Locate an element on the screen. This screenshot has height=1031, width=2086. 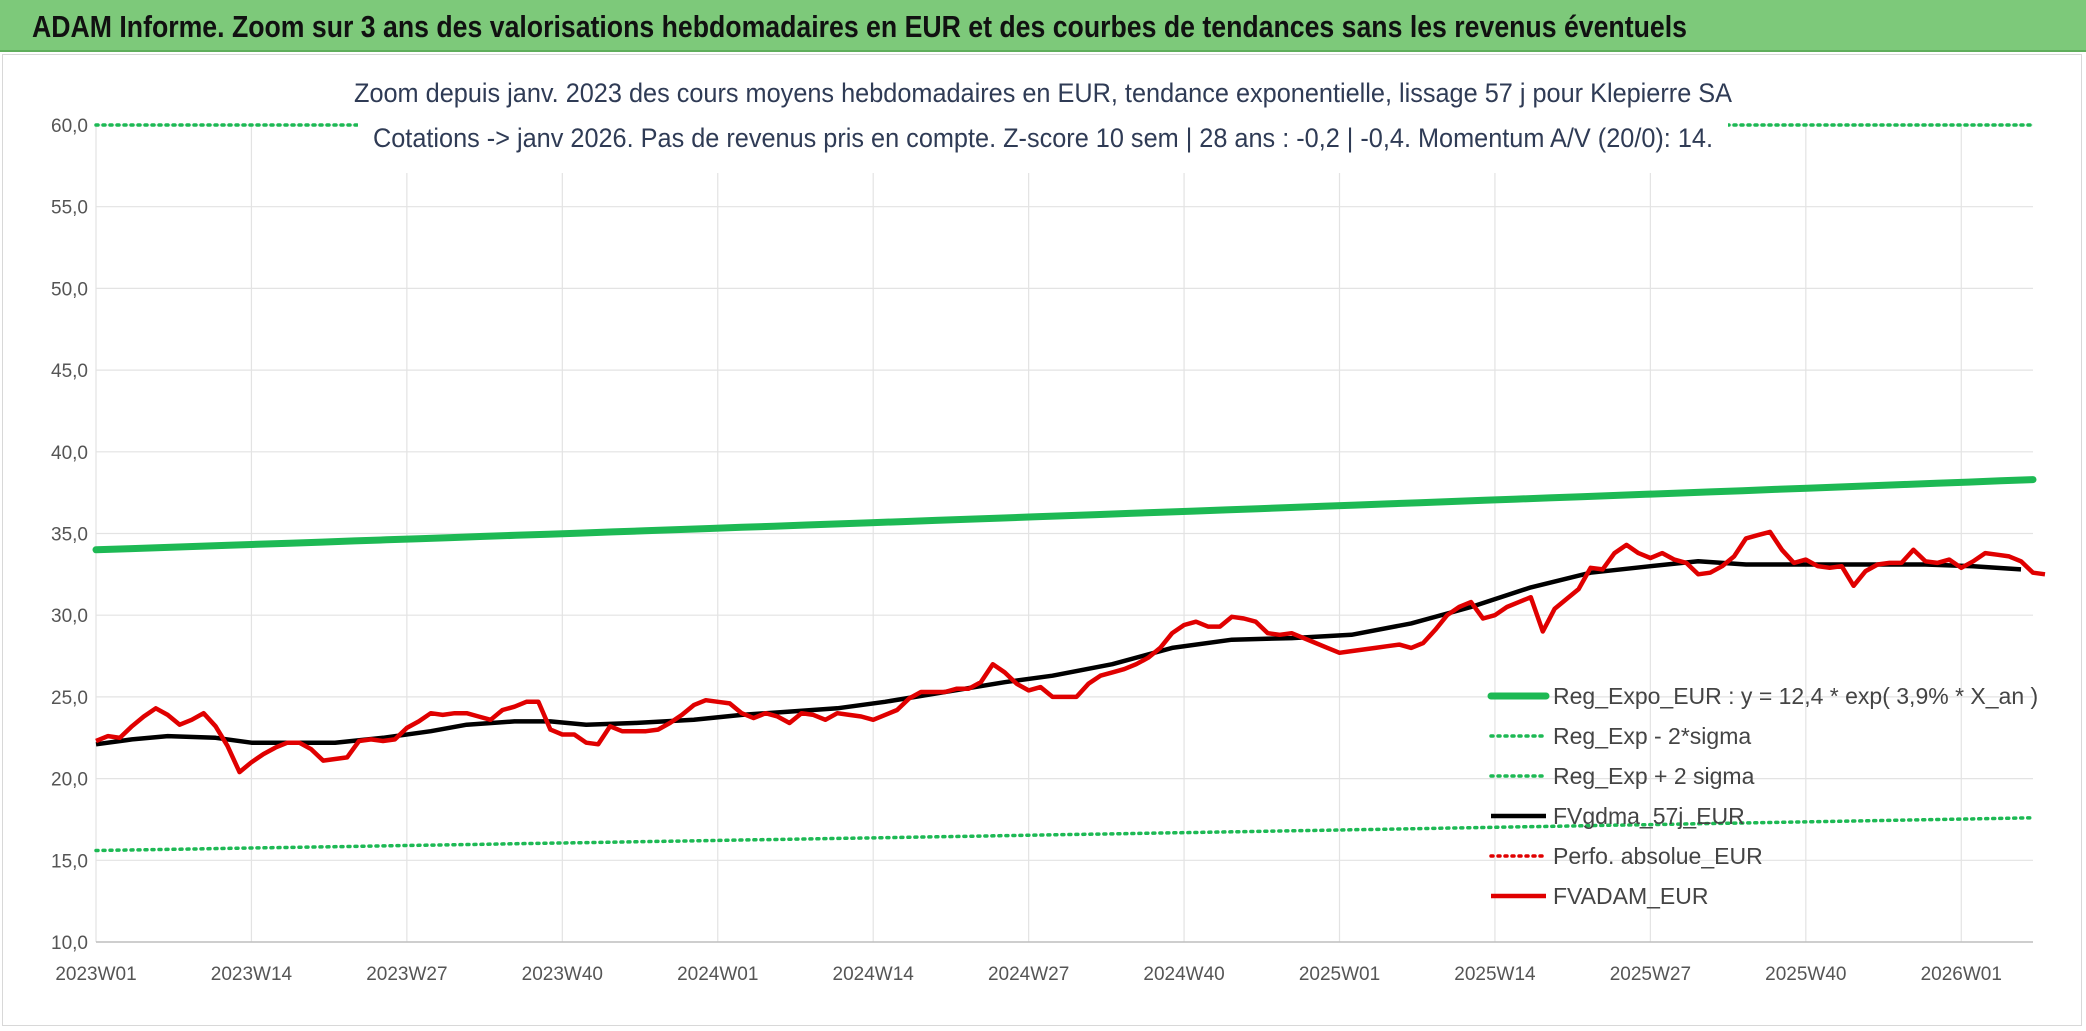
x-tick-label: 2026W01 is located at coordinates (1961, 974).